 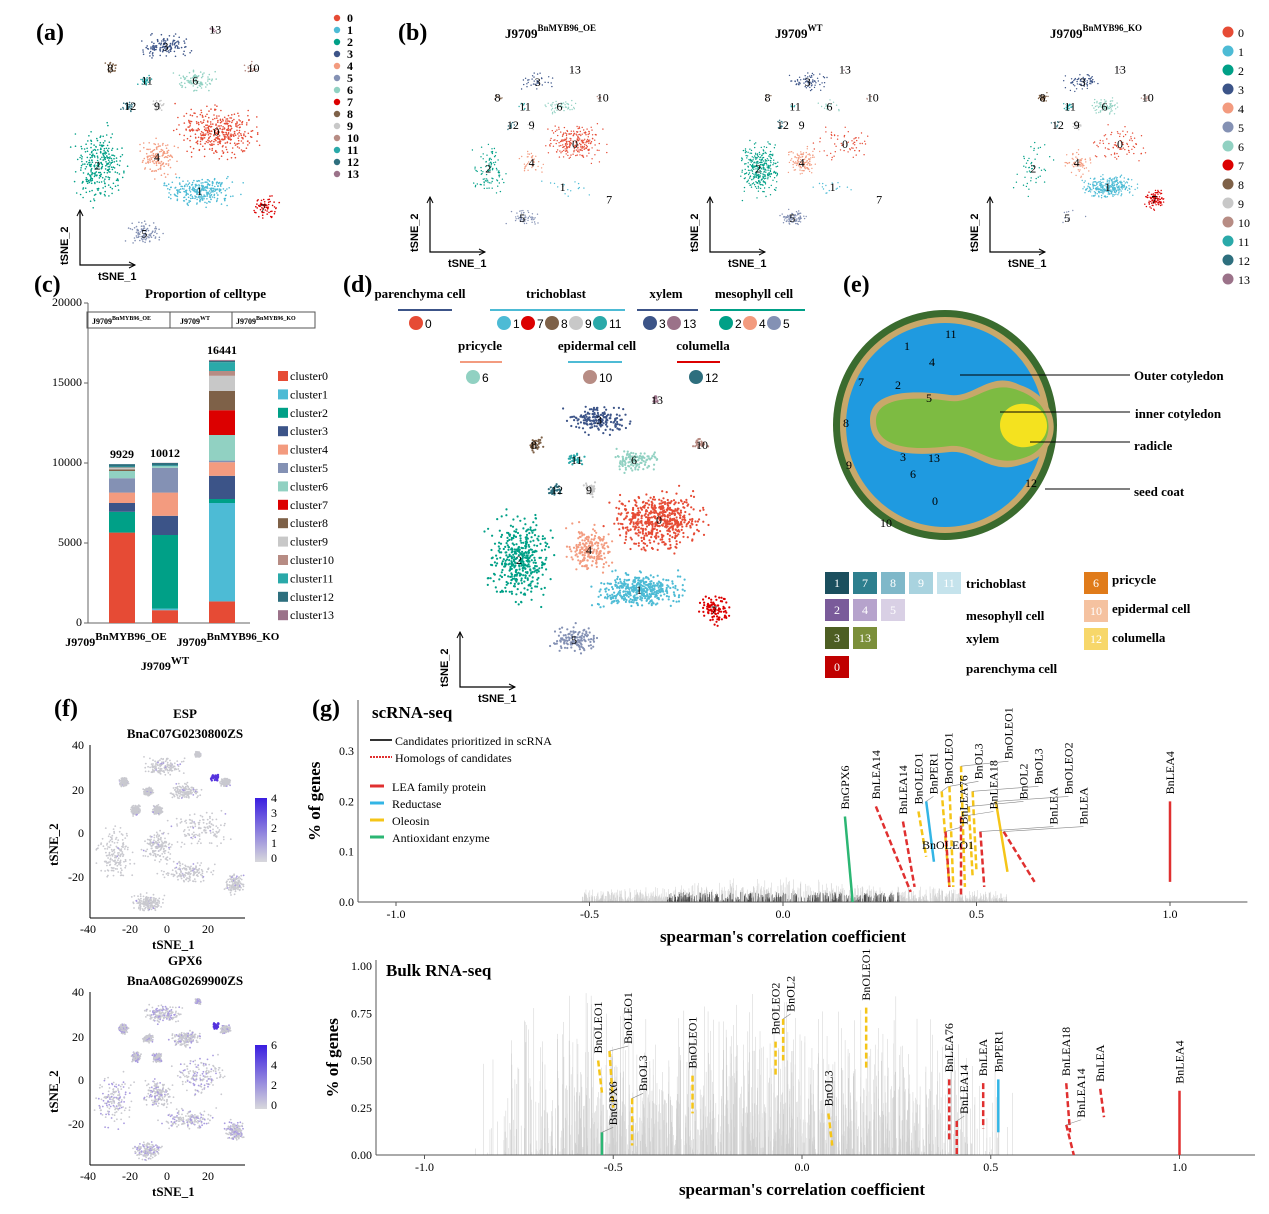 What do you see at coordinates (1154, 200) in the screenshot?
I see `cluster-label-7: 7` at bounding box center [1154, 200].